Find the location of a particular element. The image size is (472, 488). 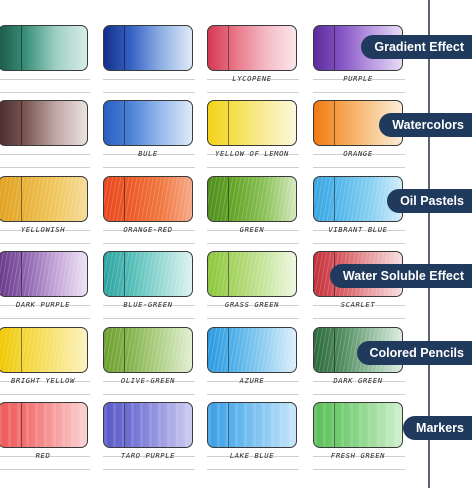

category-badge: Watercolors is located at coordinates (425, 125).